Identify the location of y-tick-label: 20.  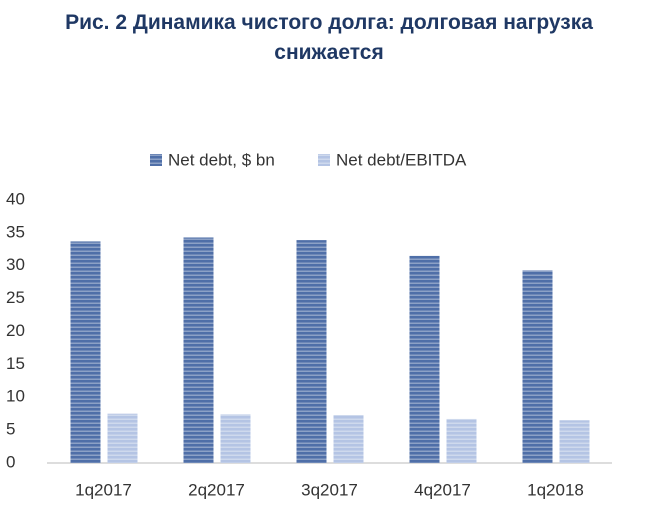
(15, 330).